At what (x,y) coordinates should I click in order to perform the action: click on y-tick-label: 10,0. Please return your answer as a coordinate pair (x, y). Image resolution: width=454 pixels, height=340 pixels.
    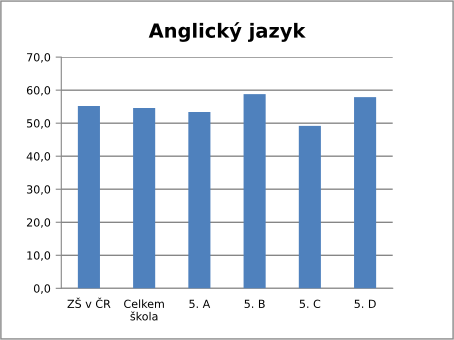
    Looking at the image, I should click on (38, 256).